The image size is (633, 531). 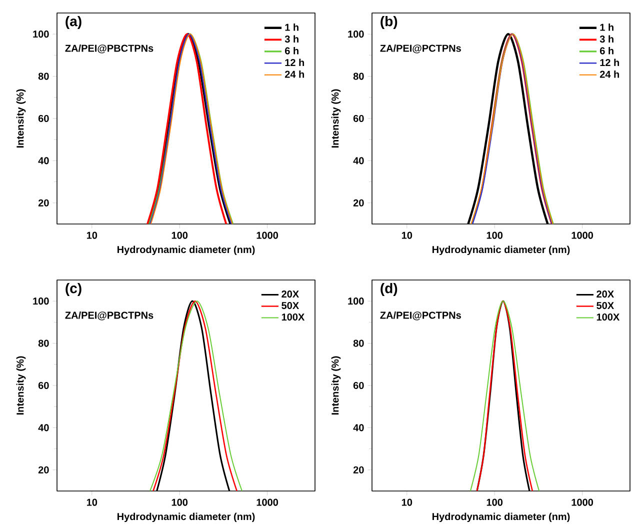 I want to click on line-series, so click(x=505, y=395).